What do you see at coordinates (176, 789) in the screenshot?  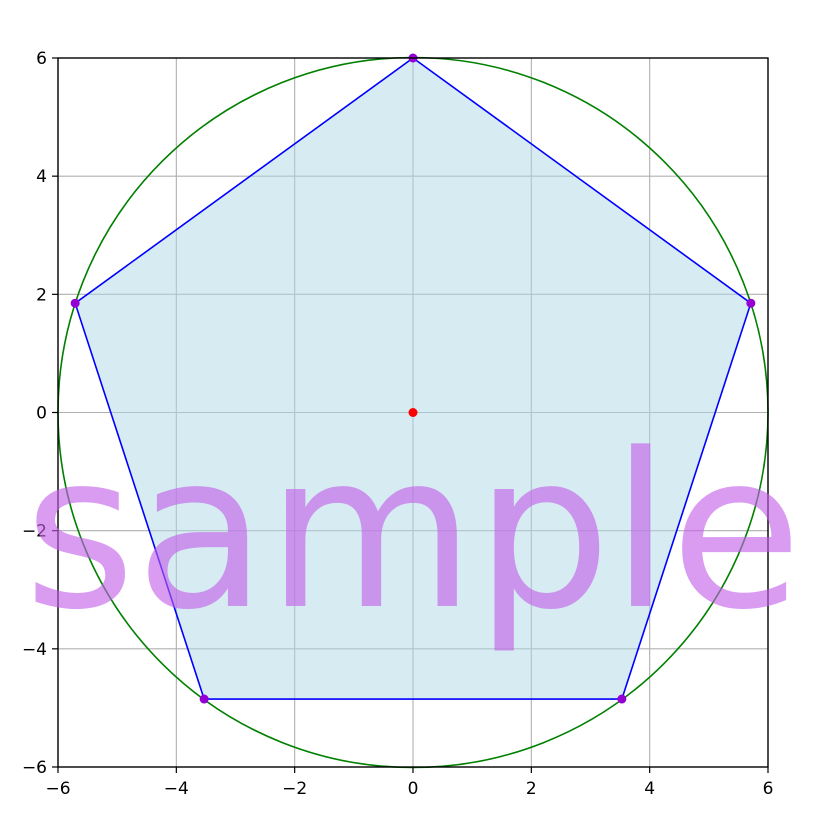 I see `x-tick-label: −4` at bounding box center [176, 789].